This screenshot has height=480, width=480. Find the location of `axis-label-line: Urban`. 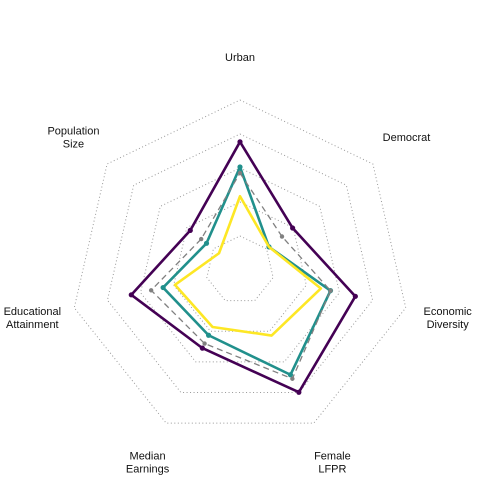

axis-label-line: Urban is located at coordinates (240, 58).